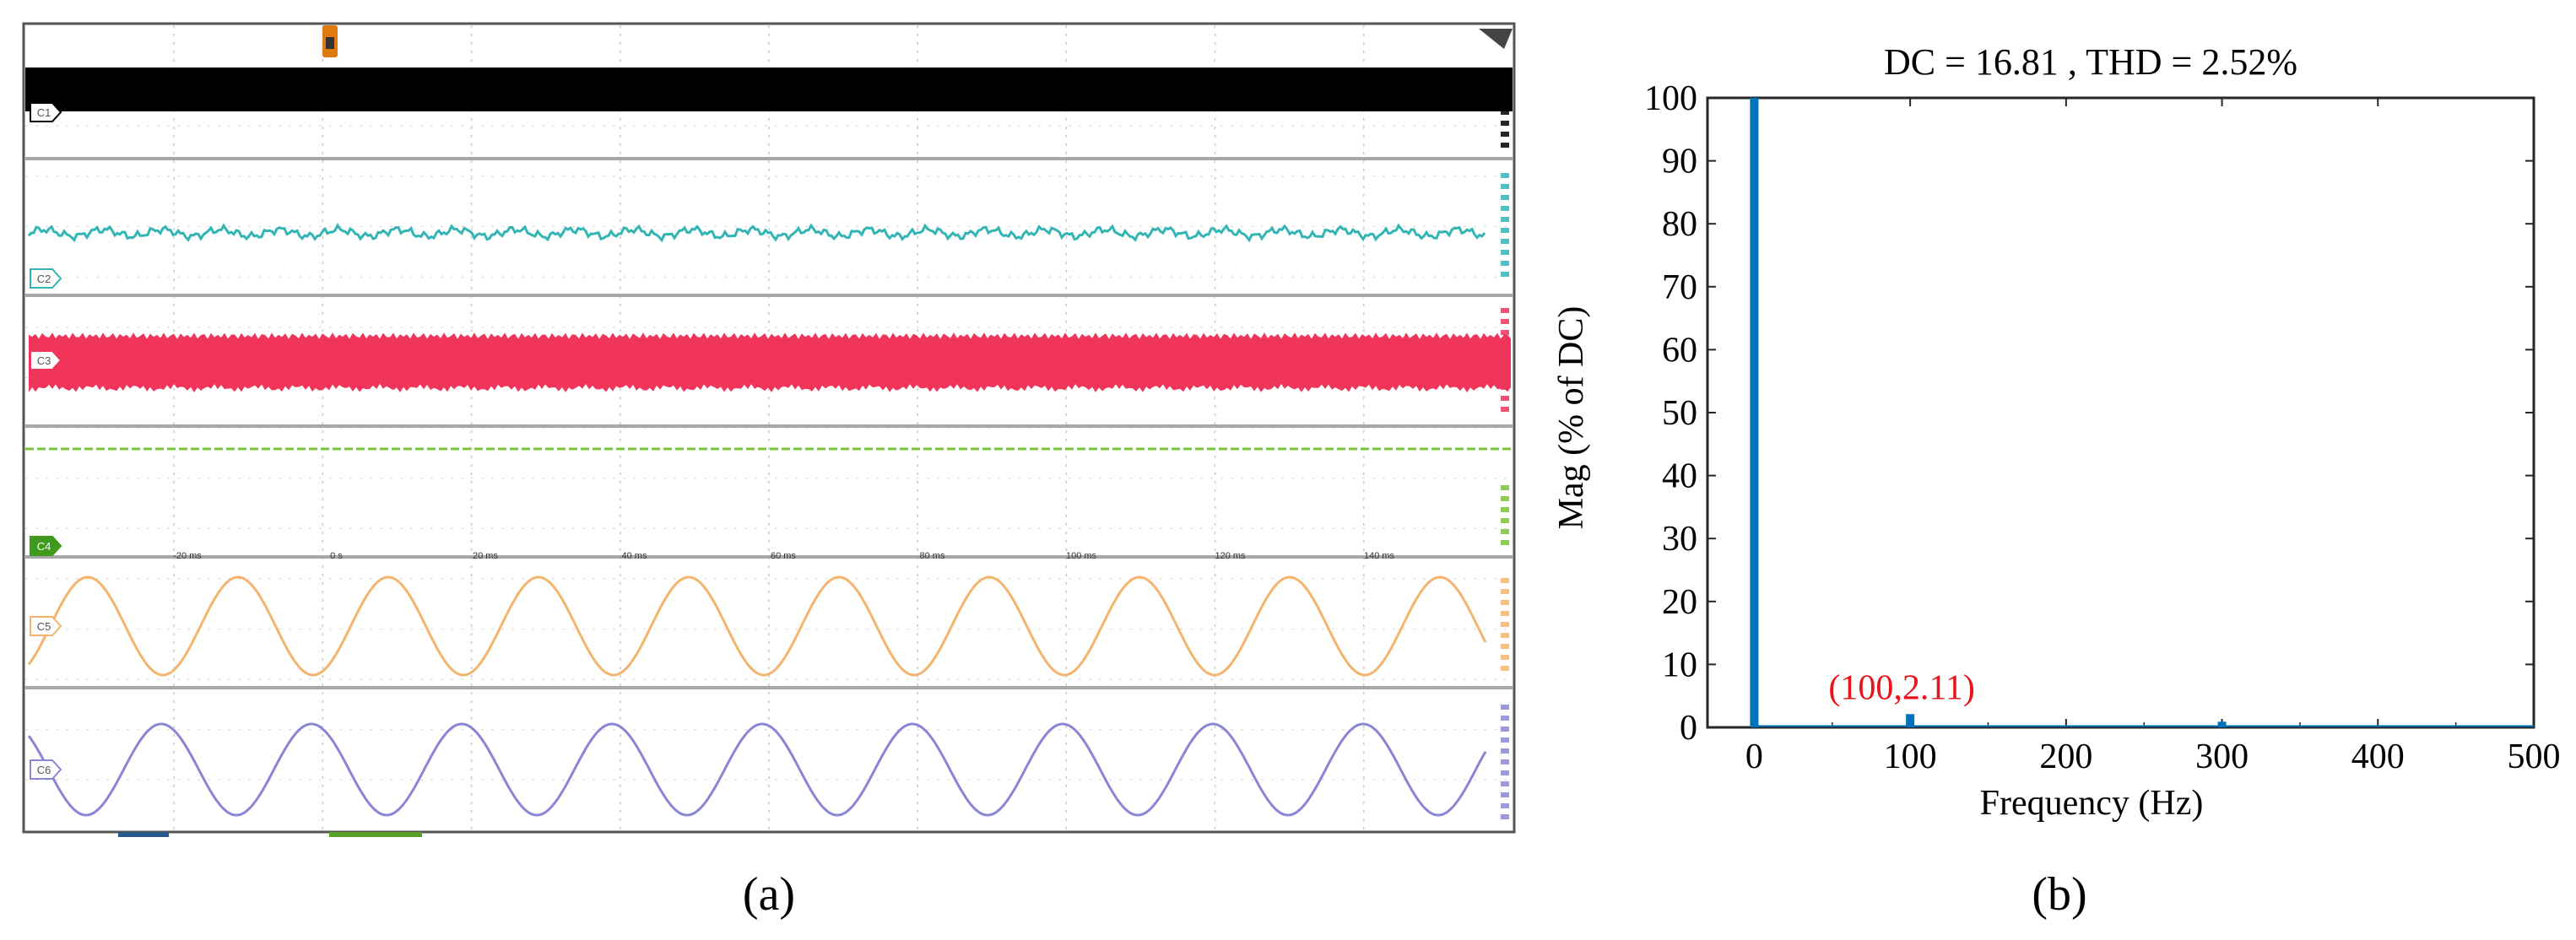 Image resolution: width=2576 pixels, height=940 pixels. Describe the element at coordinates (770, 362) in the screenshot. I see `trace-c3` at that location.